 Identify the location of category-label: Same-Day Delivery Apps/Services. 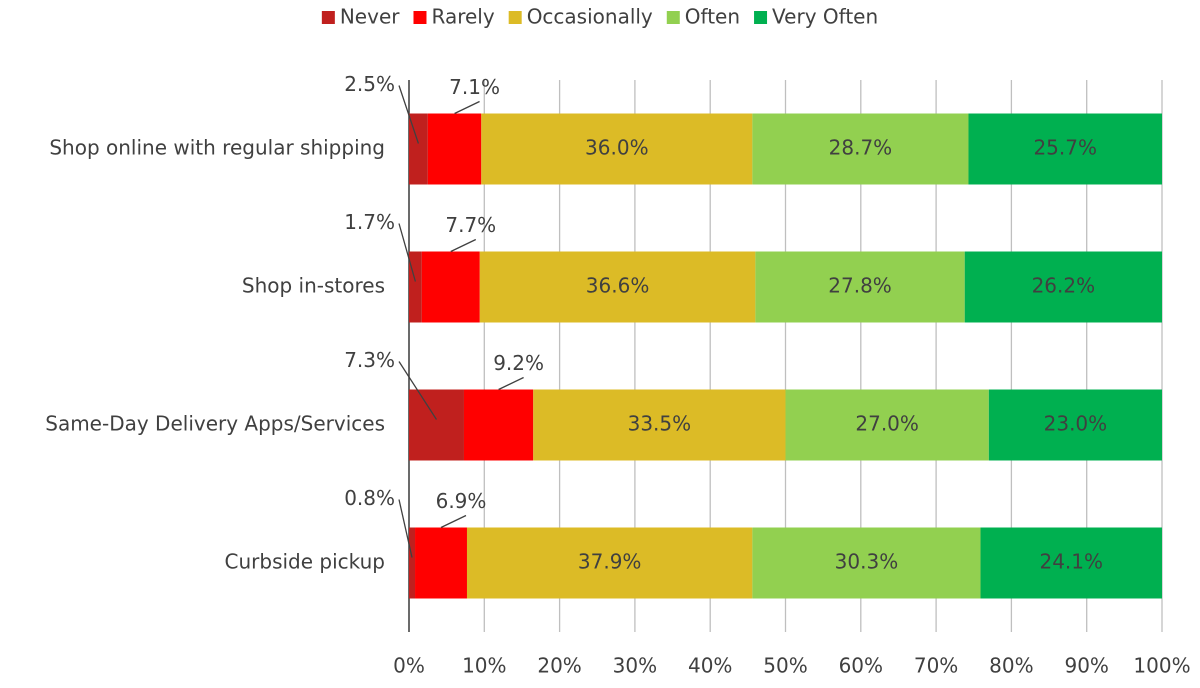
(215, 424).